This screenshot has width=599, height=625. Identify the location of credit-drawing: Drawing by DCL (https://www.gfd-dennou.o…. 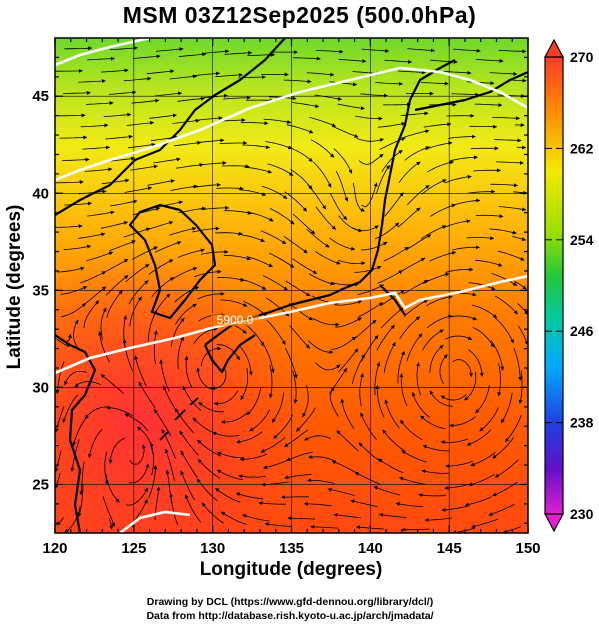
(290, 602).